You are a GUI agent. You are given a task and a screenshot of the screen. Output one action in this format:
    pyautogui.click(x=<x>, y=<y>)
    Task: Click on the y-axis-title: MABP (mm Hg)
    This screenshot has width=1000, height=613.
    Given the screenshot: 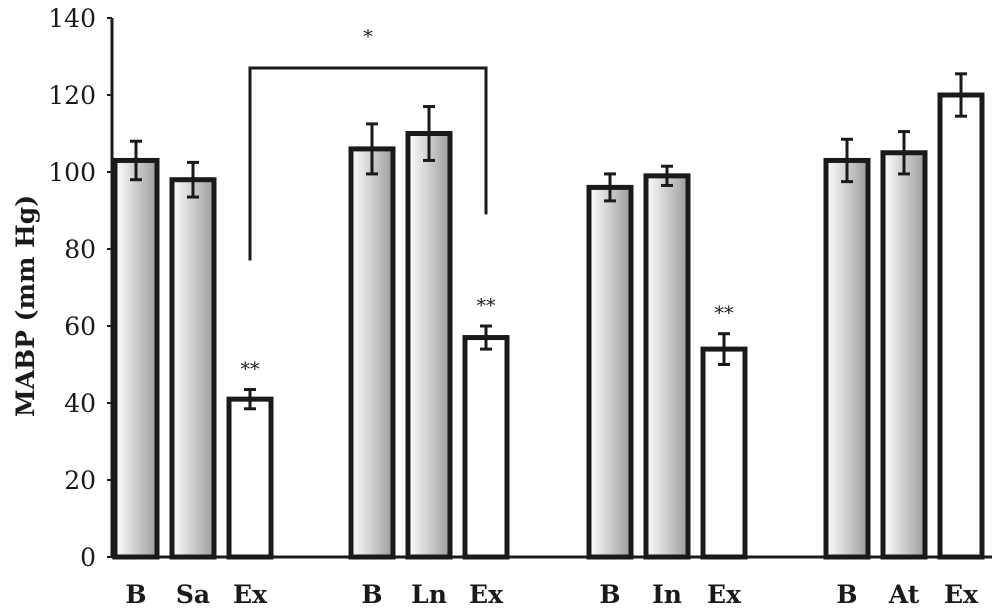 What is the action you would take?
    pyautogui.click(x=25, y=306)
    